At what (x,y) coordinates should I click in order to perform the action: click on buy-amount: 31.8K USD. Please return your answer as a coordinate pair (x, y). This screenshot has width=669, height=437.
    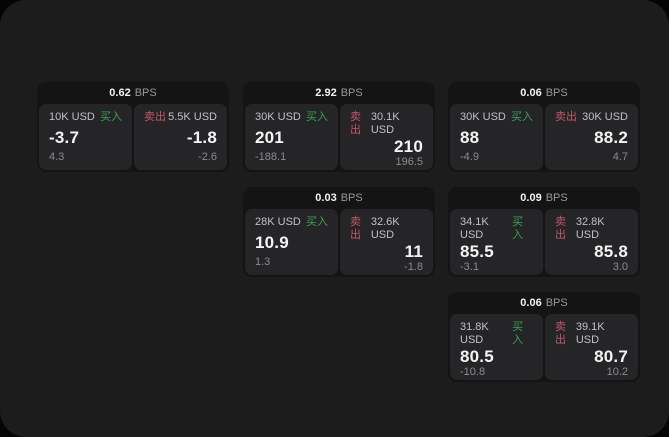
    Looking at the image, I should click on (474, 333).